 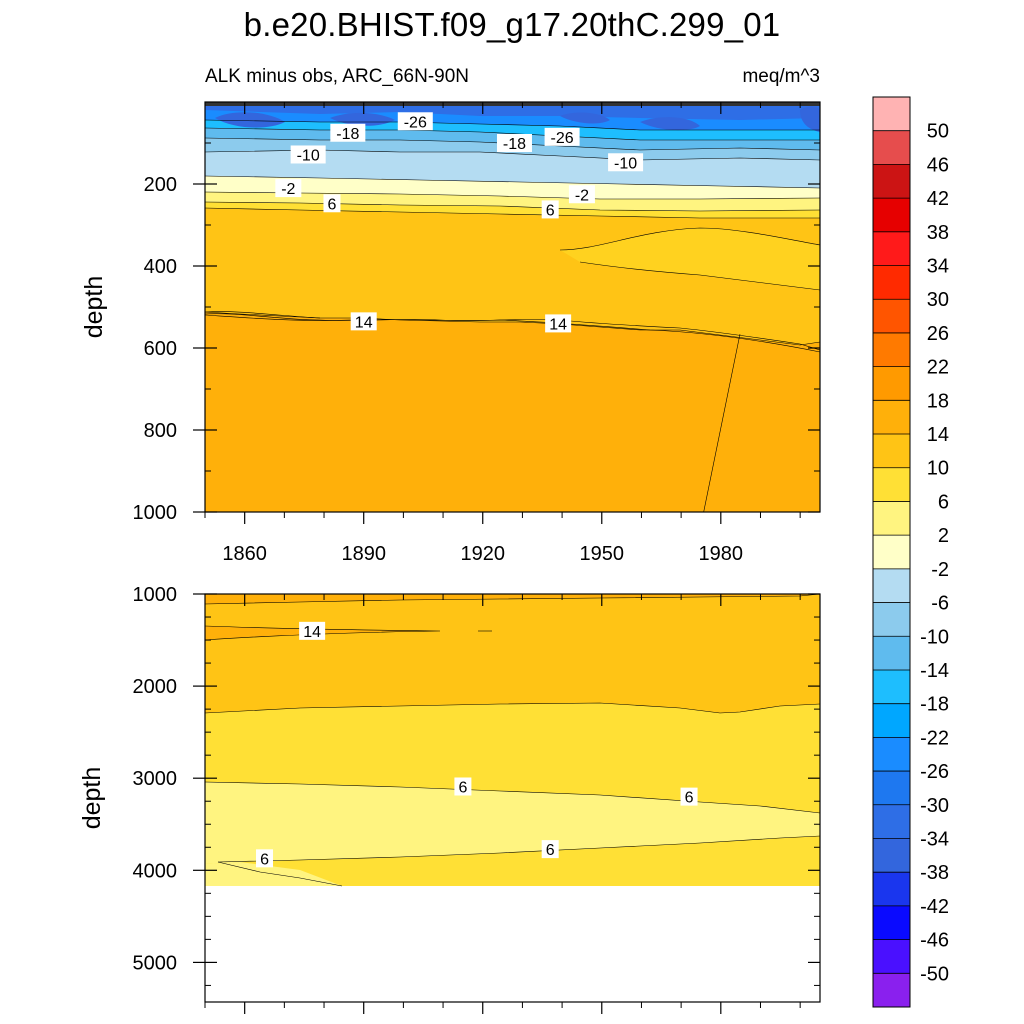 What do you see at coordinates (938, 334) in the screenshot?
I see `colorbar-label: 26` at bounding box center [938, 334].